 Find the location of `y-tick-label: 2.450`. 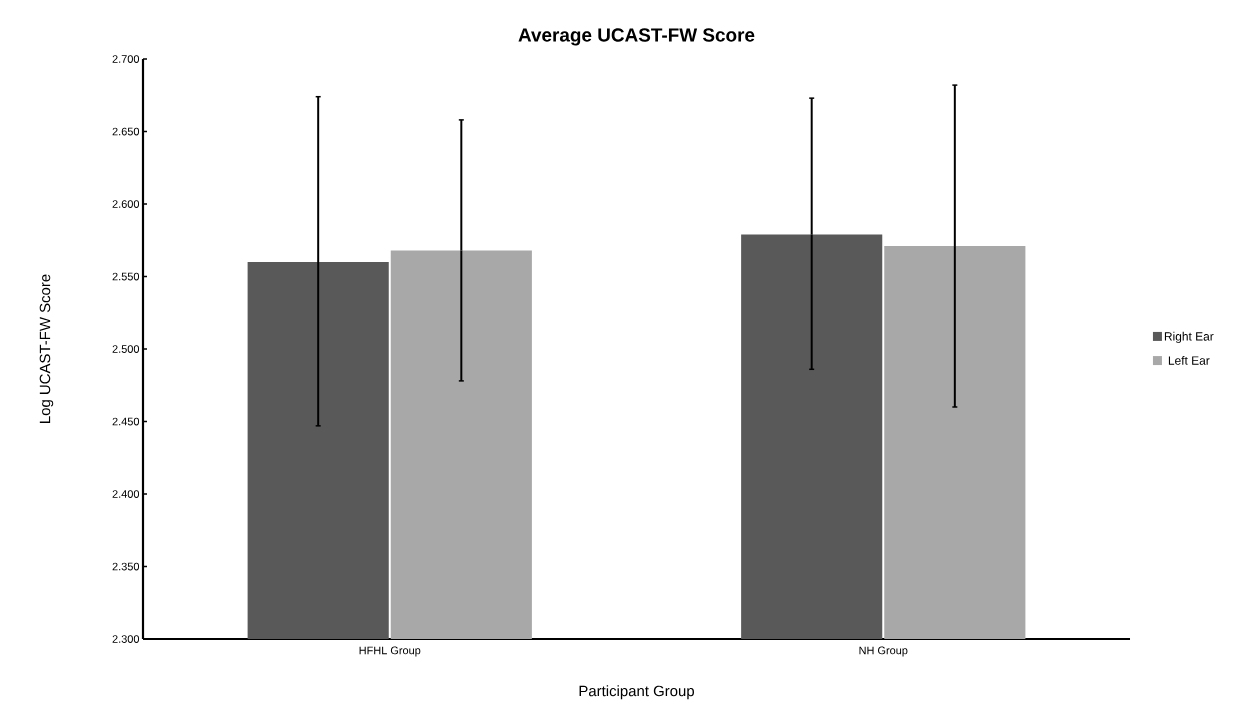

y-tick-label: 2.450 is located at coordinates (126, 421).